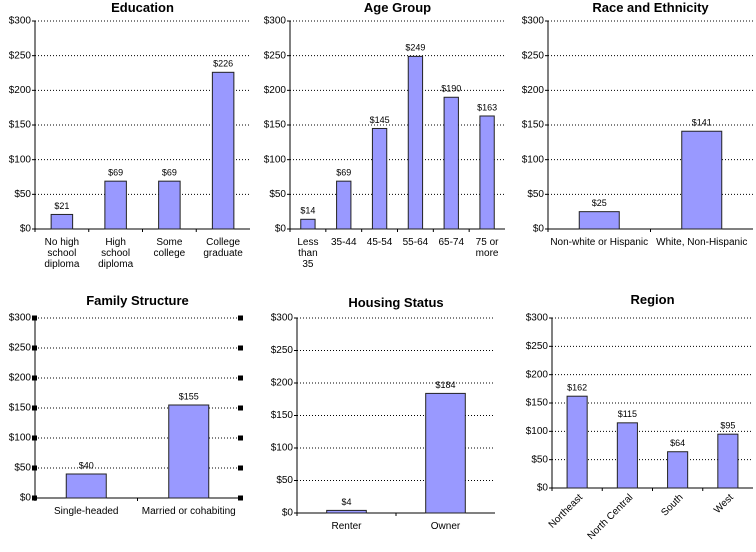 This screenshot has width=756, height=552. I want to click on value-label: $115, so click(627, 414).